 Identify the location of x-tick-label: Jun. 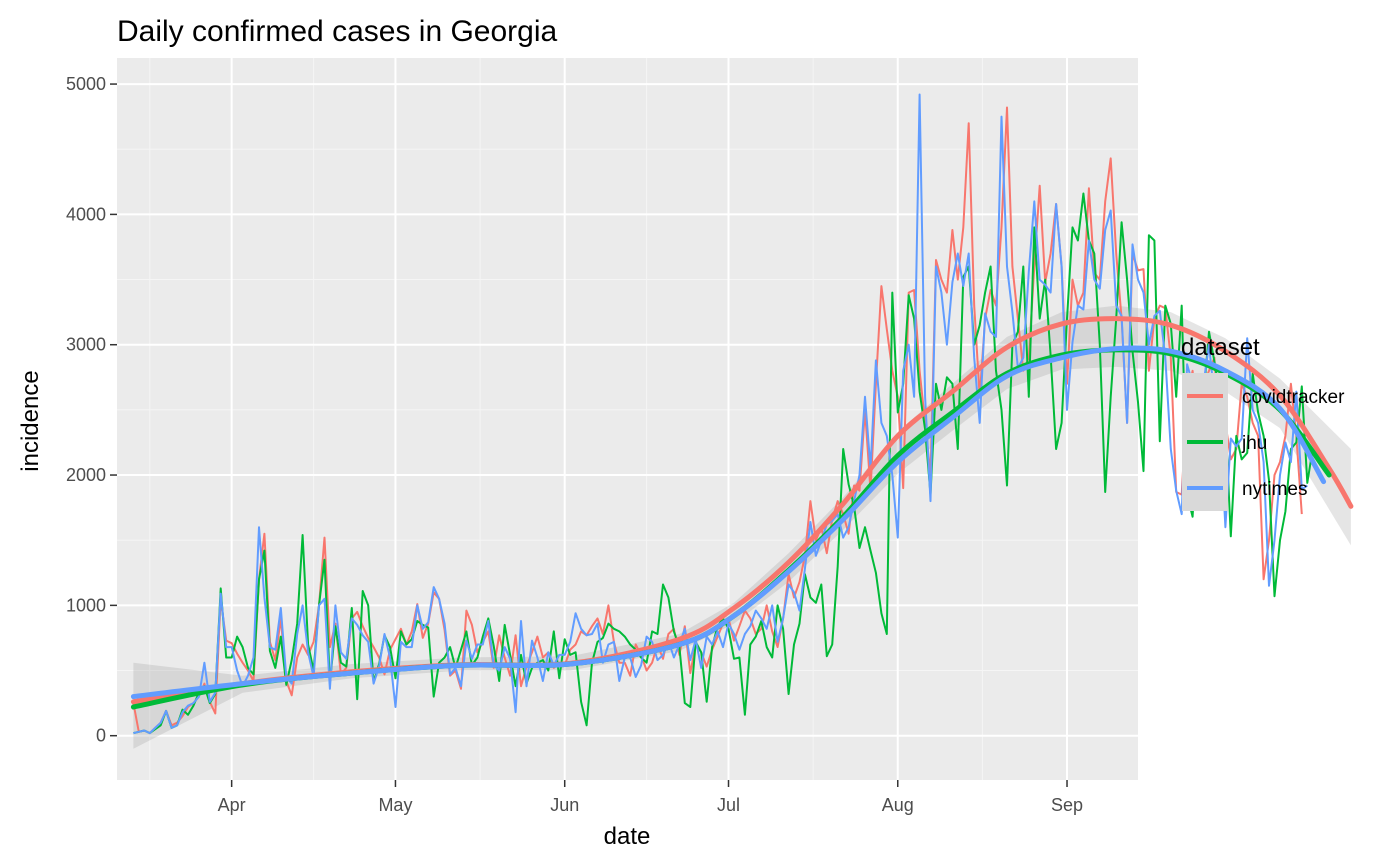
(564, 805).